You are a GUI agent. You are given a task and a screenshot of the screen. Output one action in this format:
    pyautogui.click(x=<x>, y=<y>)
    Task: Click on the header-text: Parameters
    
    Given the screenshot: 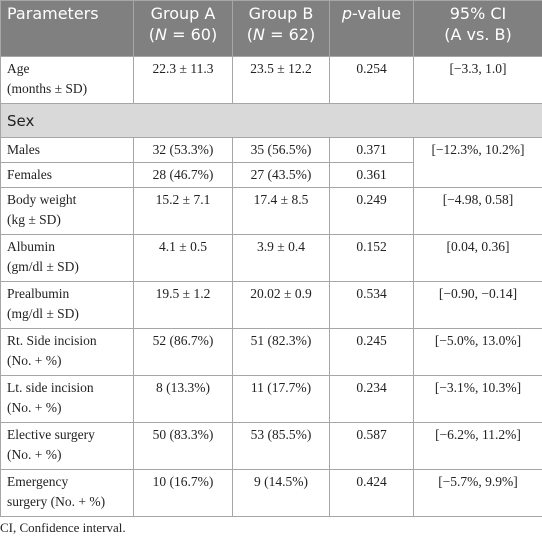 What is the action you would take?
    pyautogui.click(x=53, y=13)
    